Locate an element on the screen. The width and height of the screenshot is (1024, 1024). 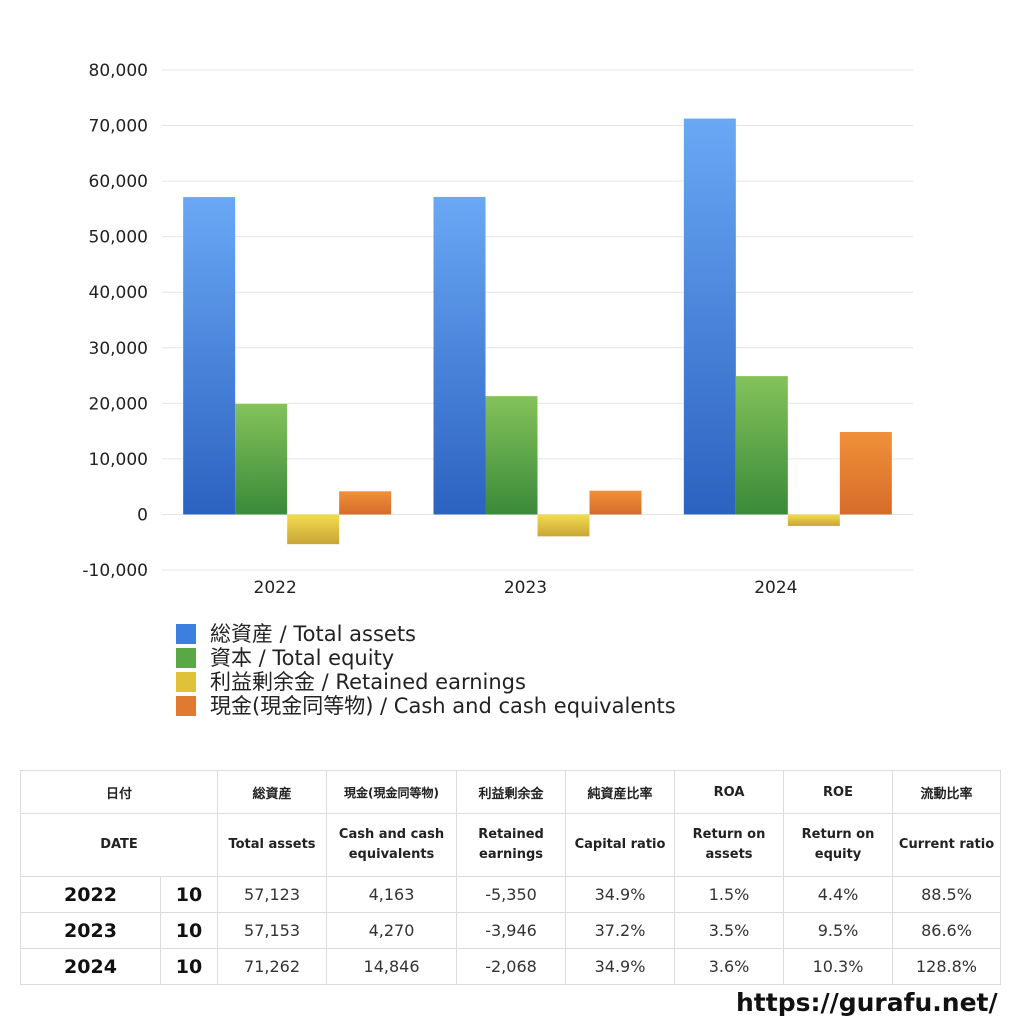
legend-label: 利益剰余金 / Retained earnings is located at coordinates (368, 682).